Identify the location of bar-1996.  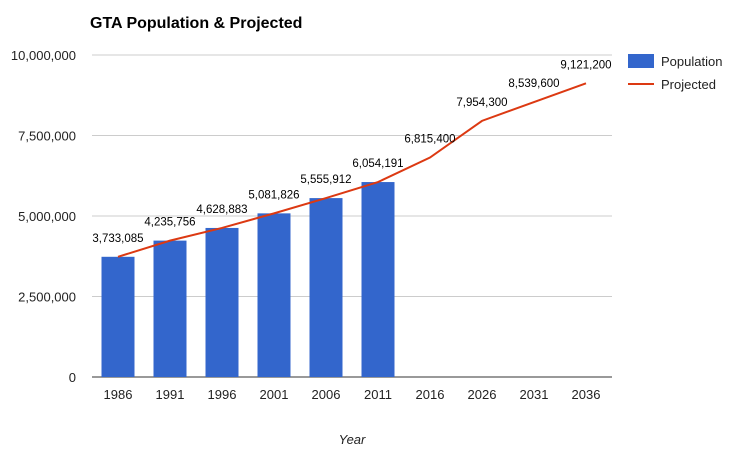
(222, 302).